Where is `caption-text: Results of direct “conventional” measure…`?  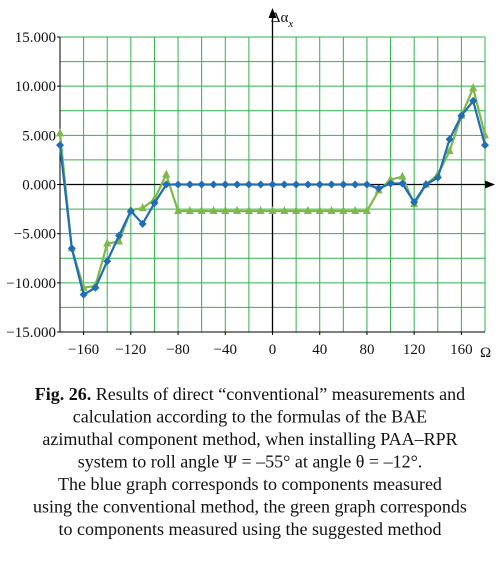 caption-text: Results of direct “conventional” measure… is located at coordinates (278, 394).